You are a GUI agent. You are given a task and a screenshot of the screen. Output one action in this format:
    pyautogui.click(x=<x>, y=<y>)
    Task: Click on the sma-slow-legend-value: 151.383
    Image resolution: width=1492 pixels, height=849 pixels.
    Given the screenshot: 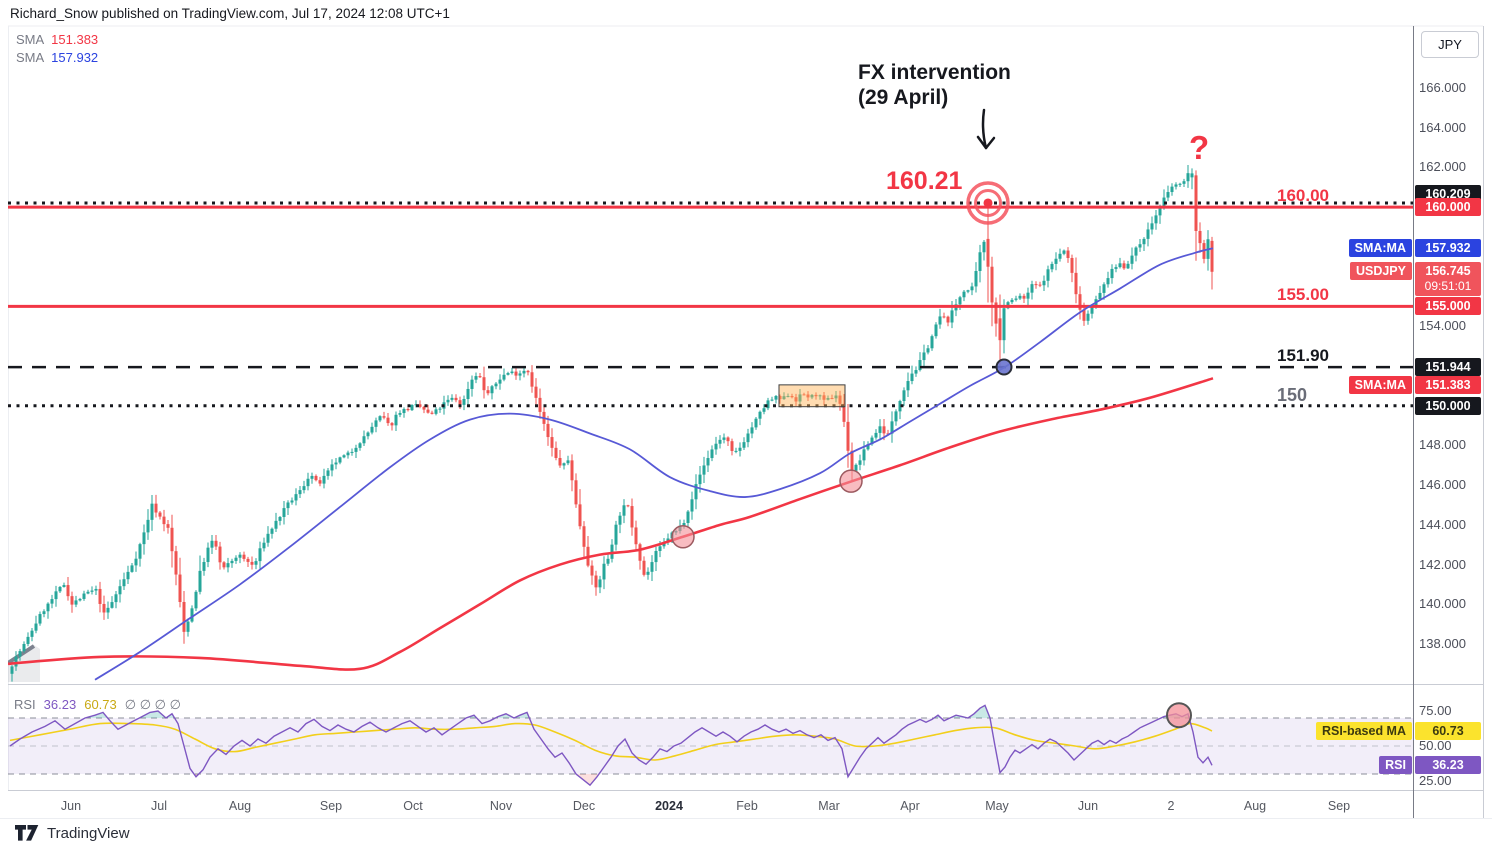 What is the action you would take?
    pyautogui.click(x=75, y=39)
    